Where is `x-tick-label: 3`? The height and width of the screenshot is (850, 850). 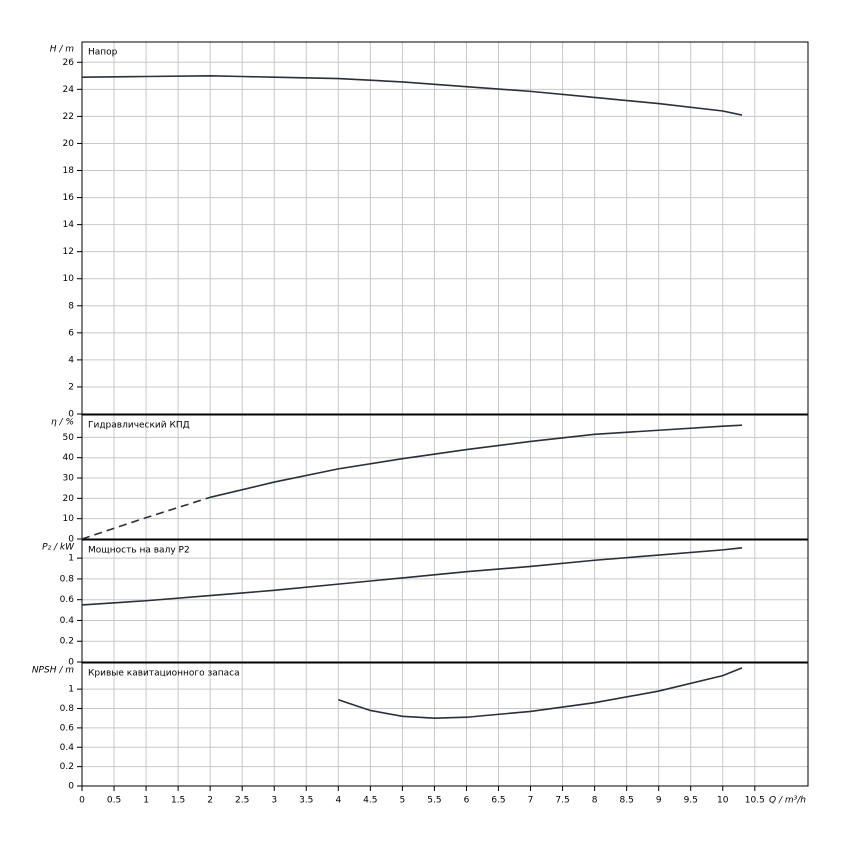 x-tick-label: 3 is located at coordinates (274, 801).